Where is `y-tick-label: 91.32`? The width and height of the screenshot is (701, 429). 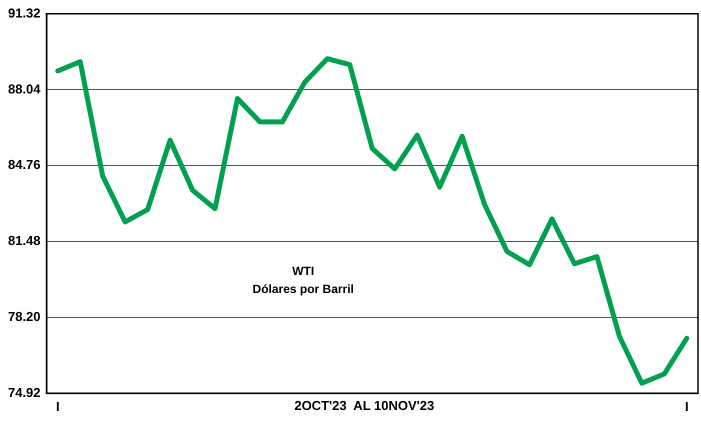
y-tick-label: 91.32 is located at coordinates (24, 12).